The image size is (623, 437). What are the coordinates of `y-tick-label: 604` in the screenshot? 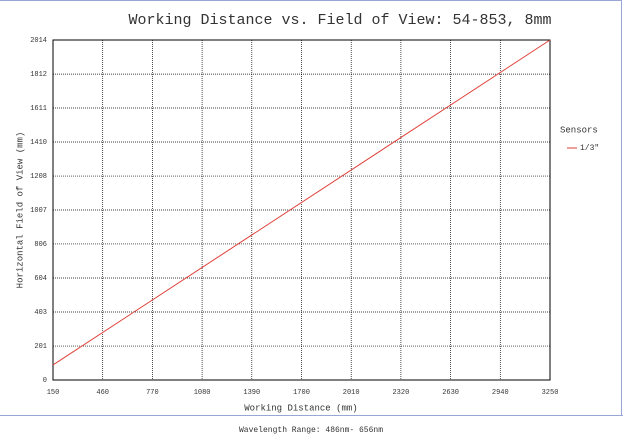 It's located at (40, 279).